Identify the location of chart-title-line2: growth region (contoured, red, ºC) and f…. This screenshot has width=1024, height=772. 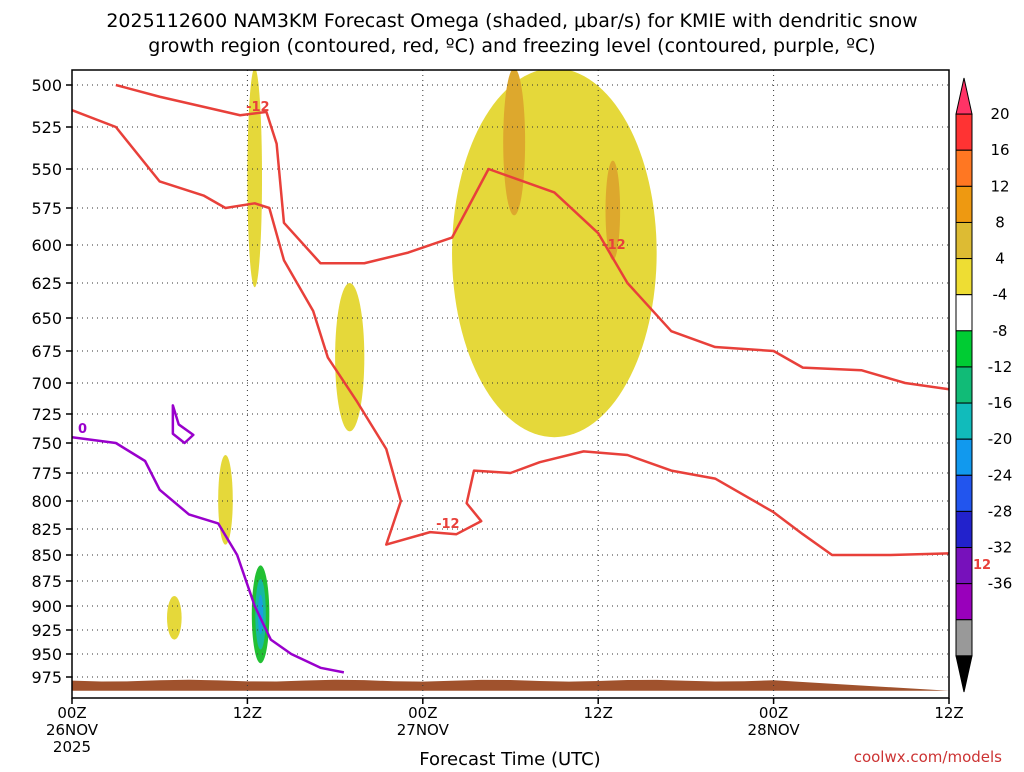
(511, 46).